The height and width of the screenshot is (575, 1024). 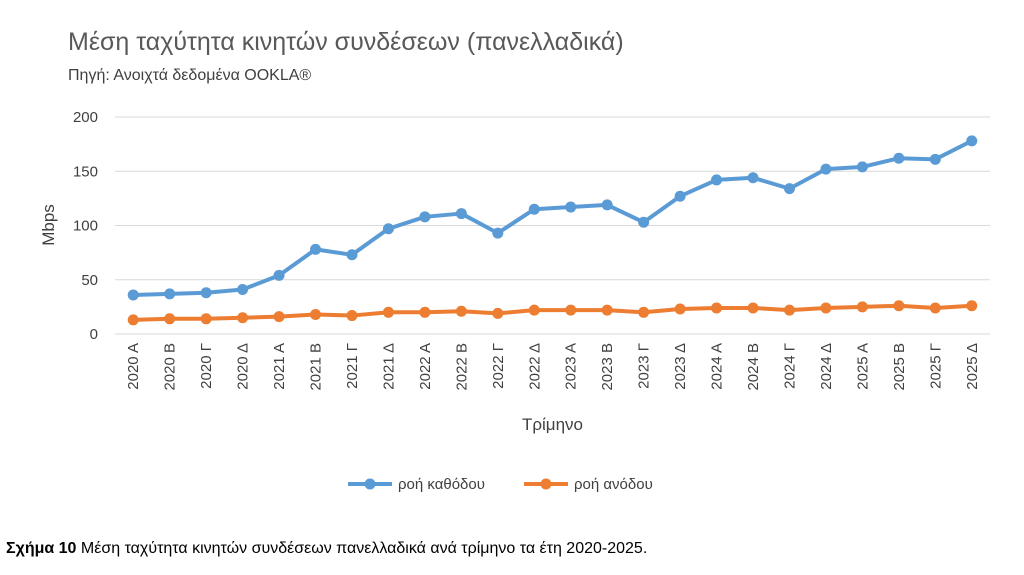 I want to click on x-tick-label: 2022 Β, so click(x=461, y=367).